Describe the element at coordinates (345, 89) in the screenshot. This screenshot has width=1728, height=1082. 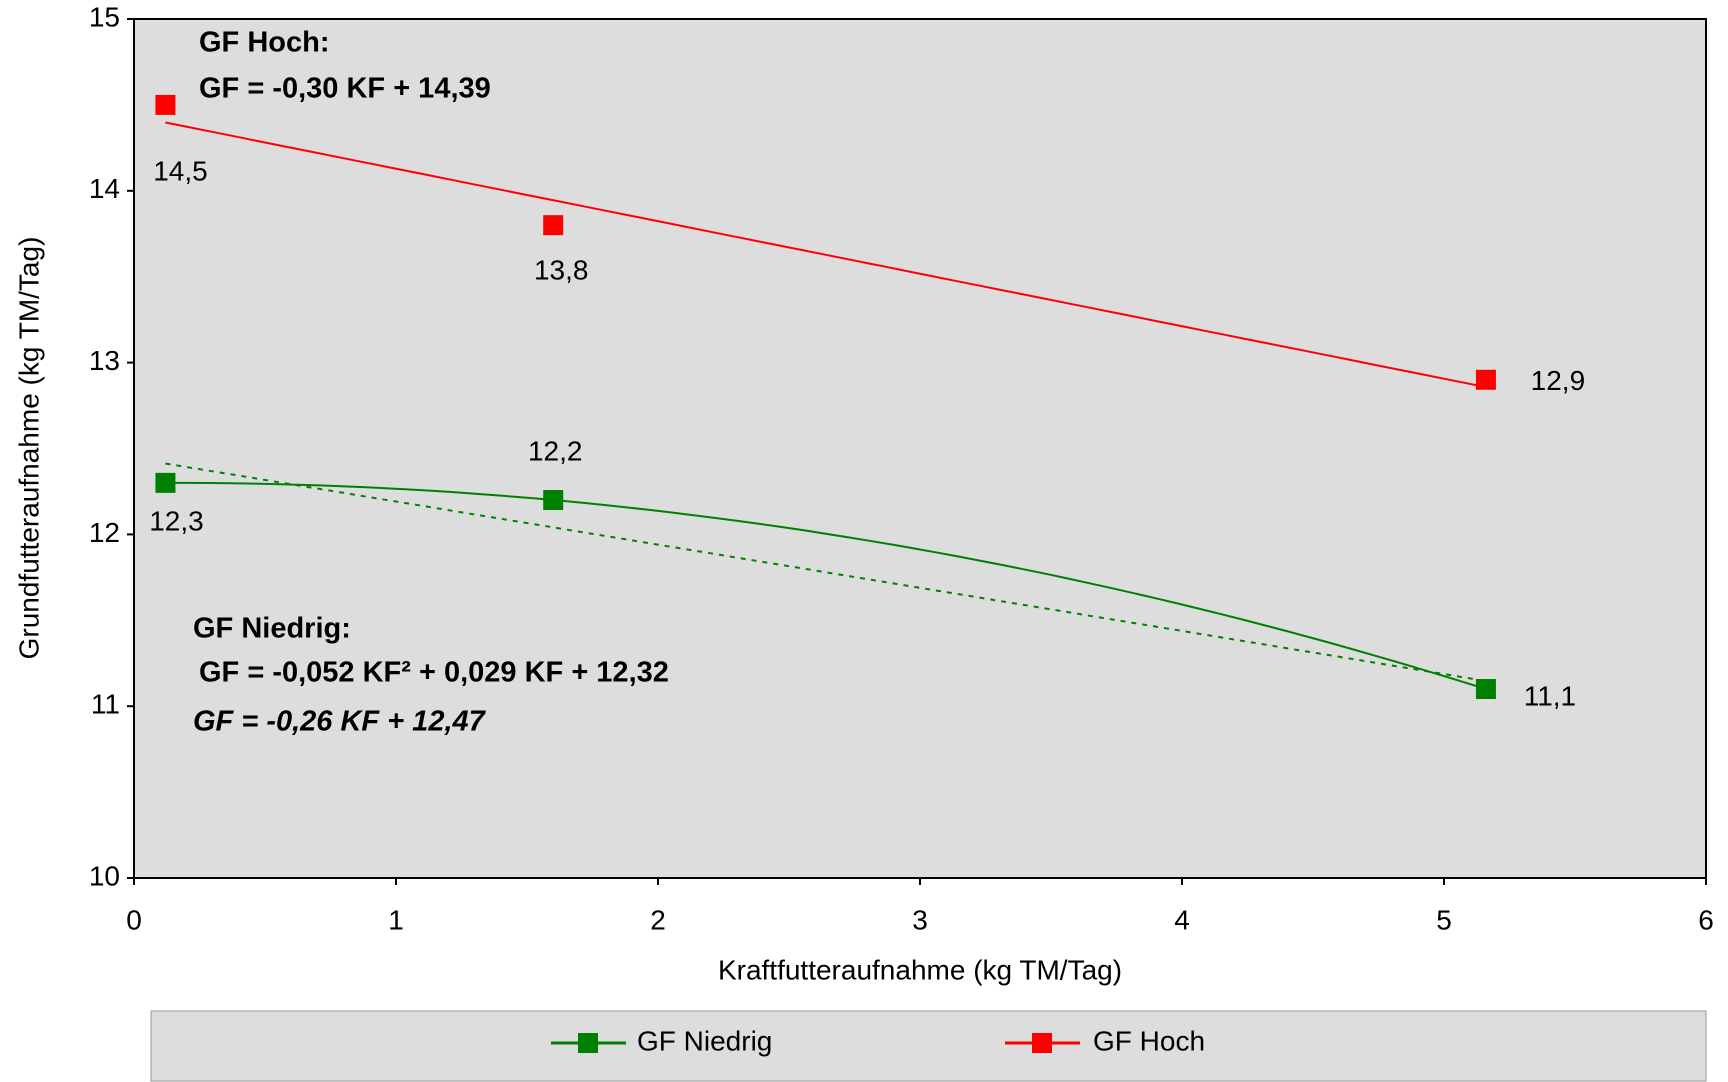
I see `annotation: GF = -0,30 KF + 14,39` at that location.